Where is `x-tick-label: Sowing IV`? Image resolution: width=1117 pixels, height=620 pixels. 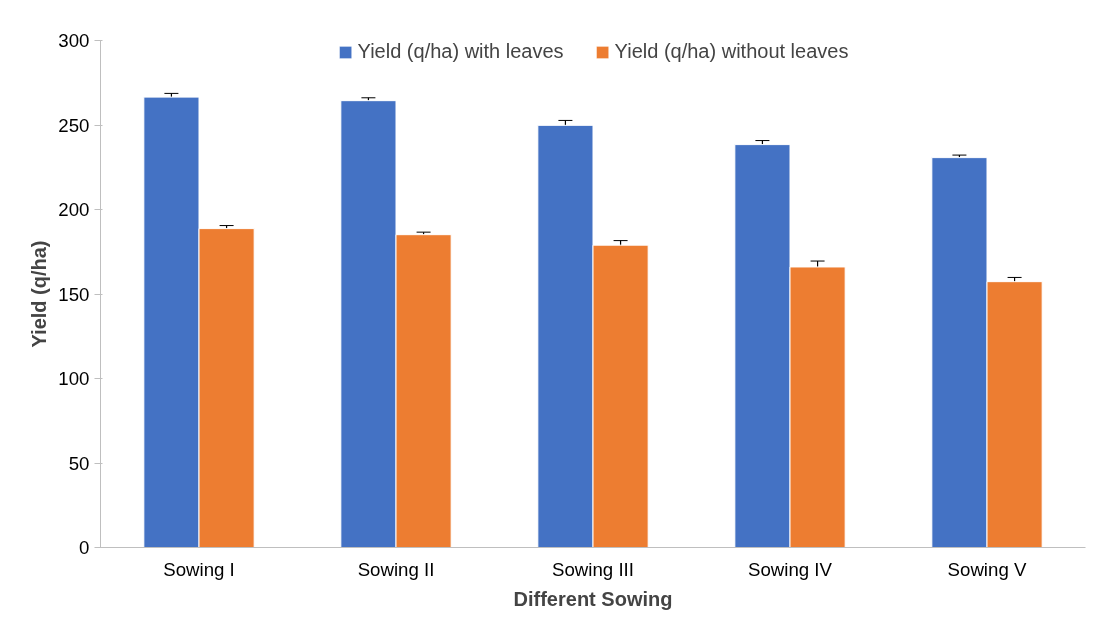 x-tick-label: Sowing IV is located at coordinates (790, 569).